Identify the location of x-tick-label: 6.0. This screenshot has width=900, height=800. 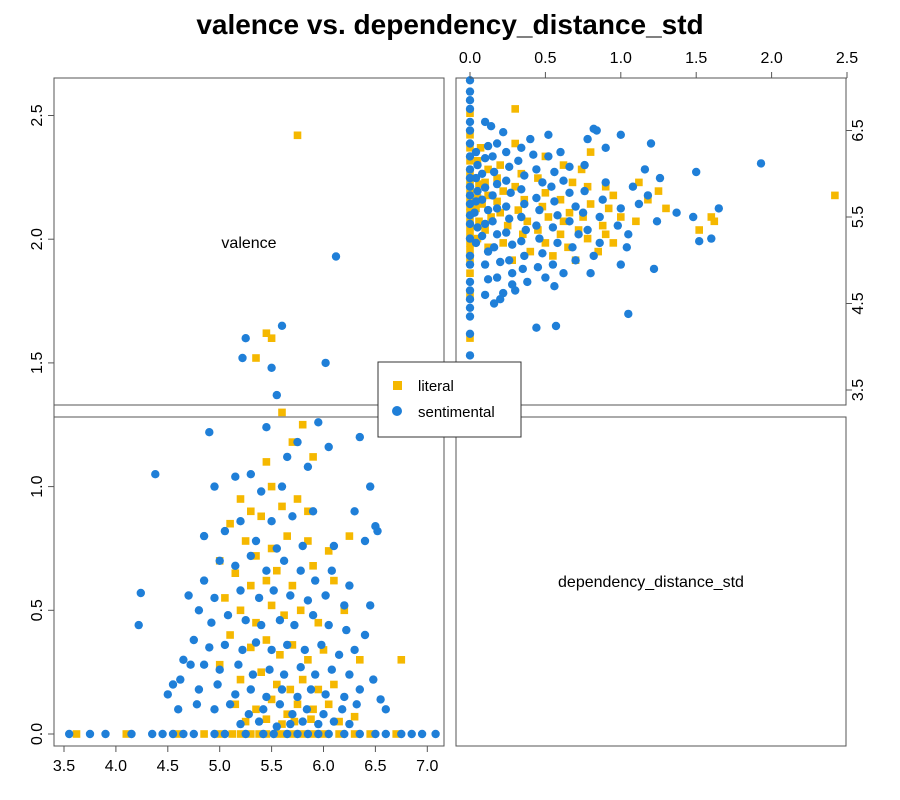
(323, 766).